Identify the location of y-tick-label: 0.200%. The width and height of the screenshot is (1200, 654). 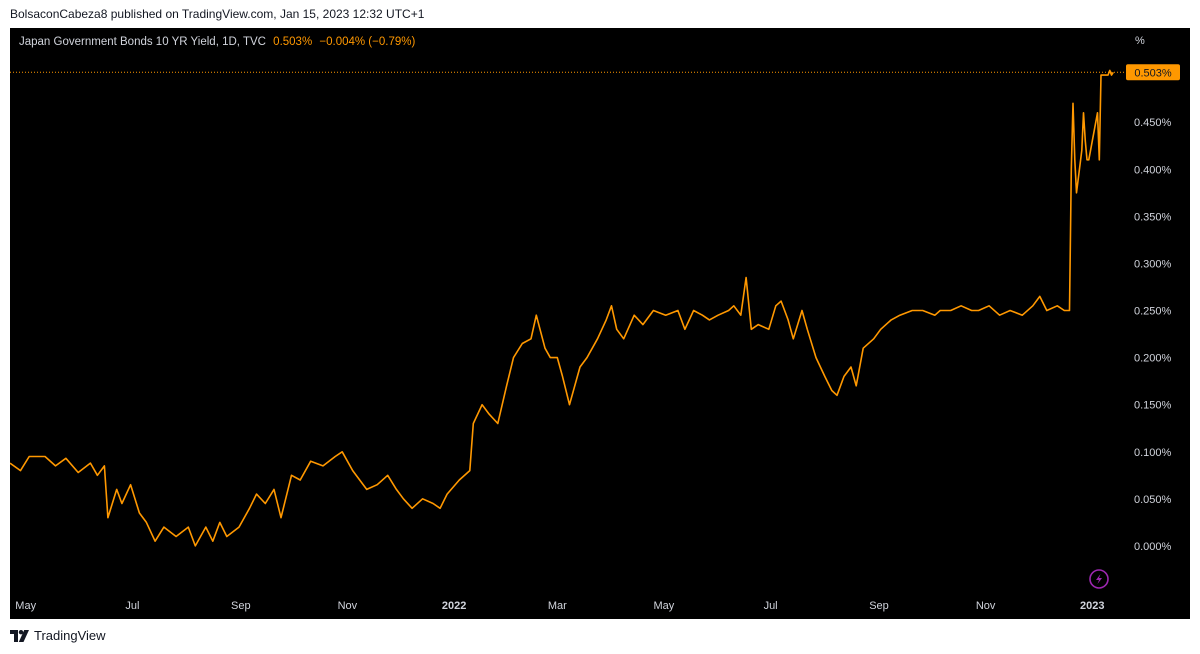
(1153, 359).